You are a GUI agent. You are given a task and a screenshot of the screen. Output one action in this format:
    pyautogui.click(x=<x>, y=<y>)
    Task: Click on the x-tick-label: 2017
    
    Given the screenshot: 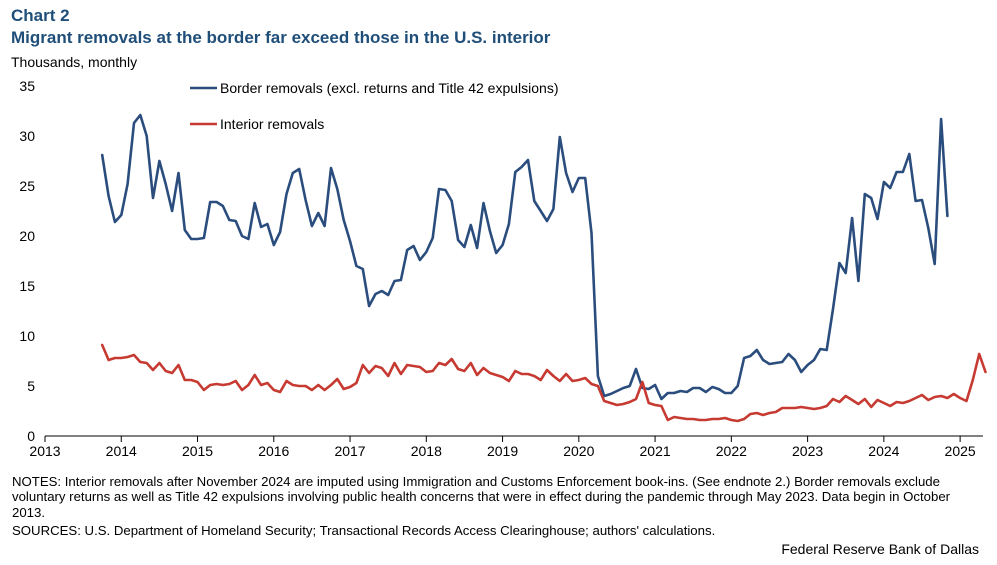 What is the action you would take?
    pyautogui.click(x=349, y=451)
    